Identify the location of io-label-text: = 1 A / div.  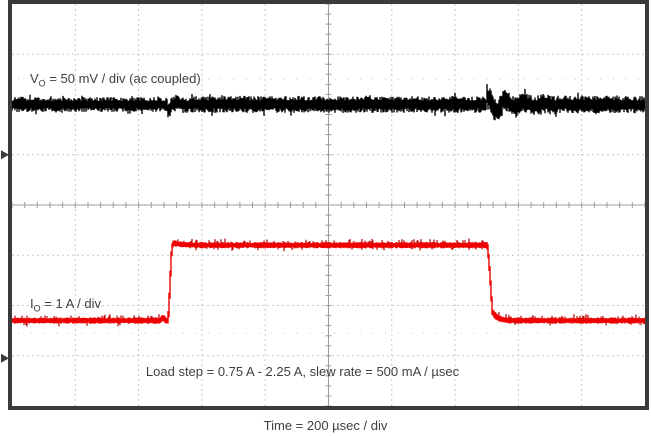
(70, 303).